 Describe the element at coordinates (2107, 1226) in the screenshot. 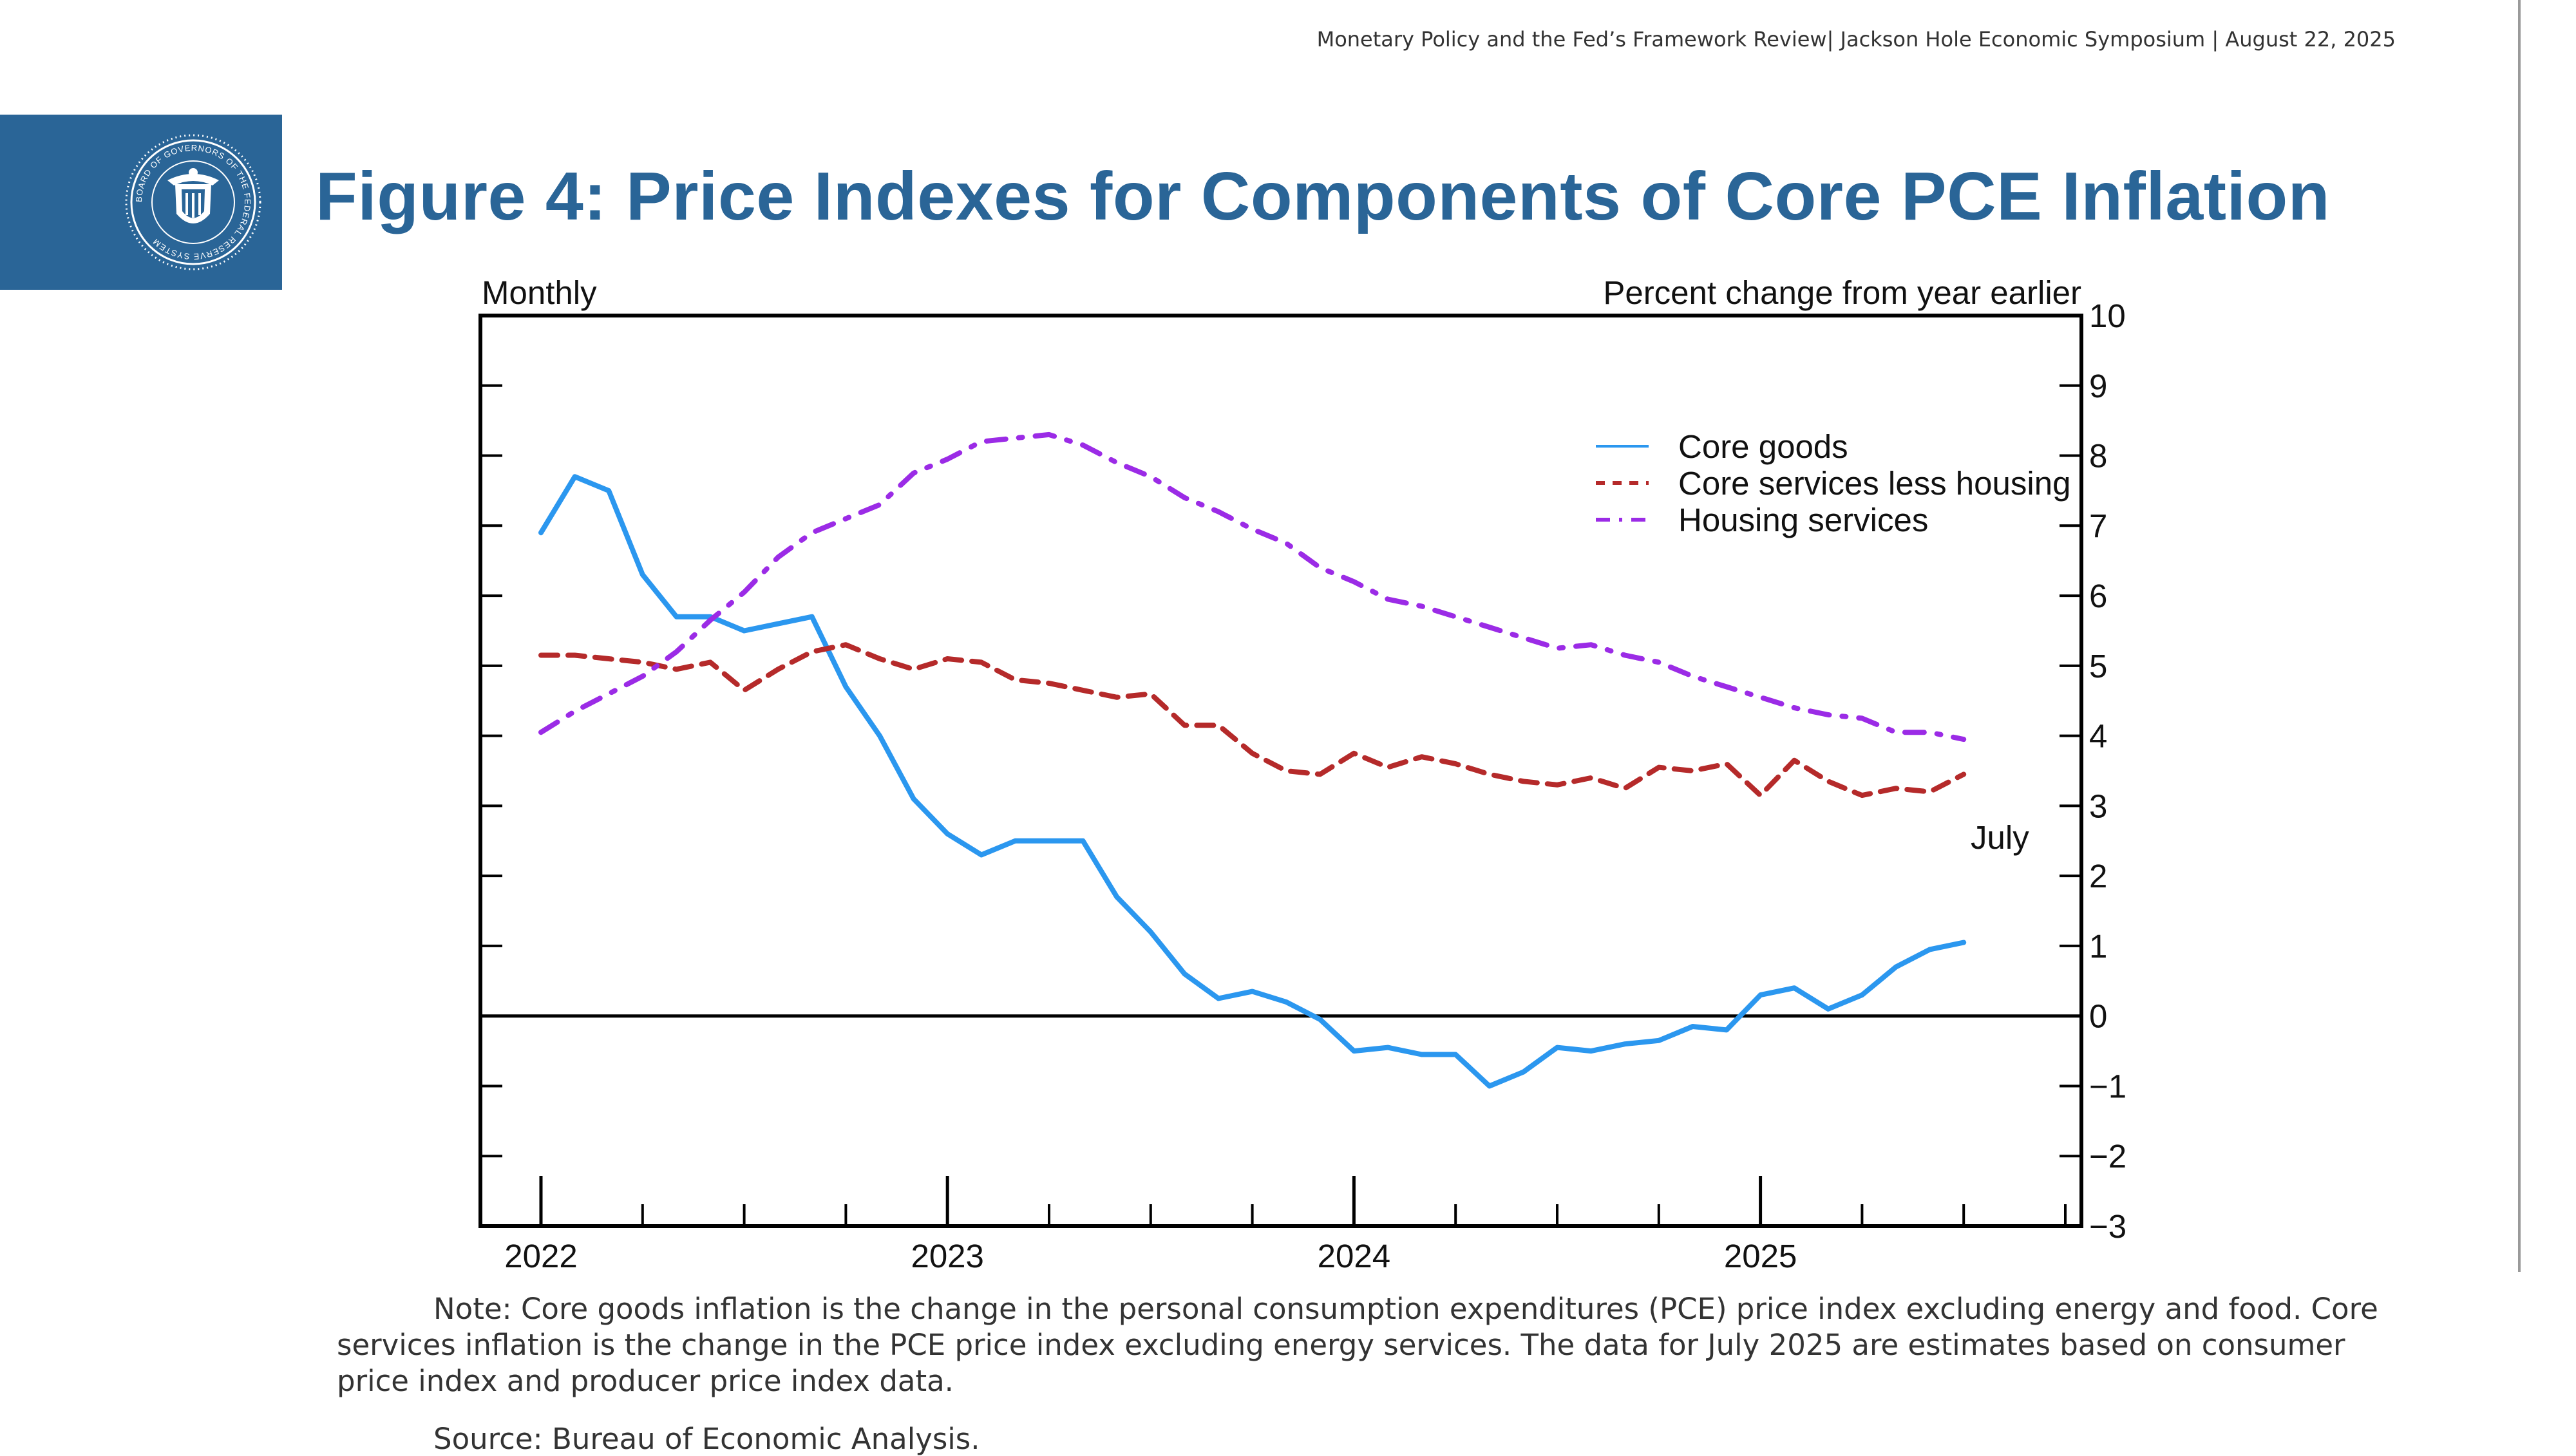

I see `y-tick-label: −3` at that location.